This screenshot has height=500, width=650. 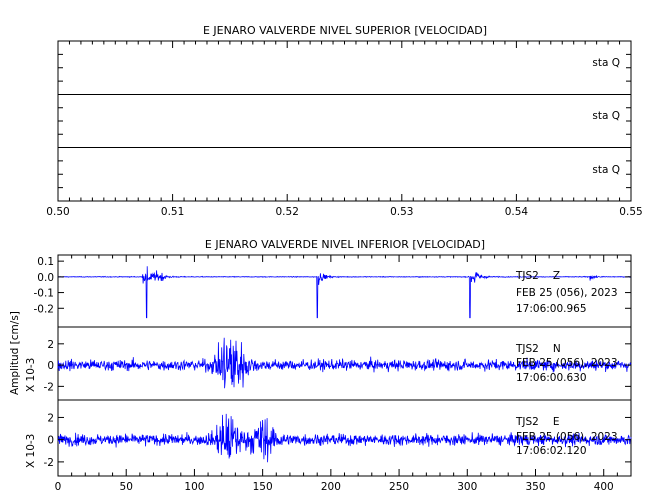 What do you see at coordinates (537, 276) in the screenshot?
I see `station-z-label: TJS2 Z` at bounding box center [537, 276].